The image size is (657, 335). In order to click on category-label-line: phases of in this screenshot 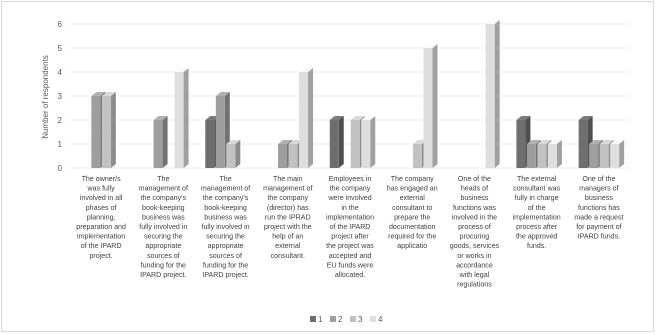, I will do `click(101, 208)`.